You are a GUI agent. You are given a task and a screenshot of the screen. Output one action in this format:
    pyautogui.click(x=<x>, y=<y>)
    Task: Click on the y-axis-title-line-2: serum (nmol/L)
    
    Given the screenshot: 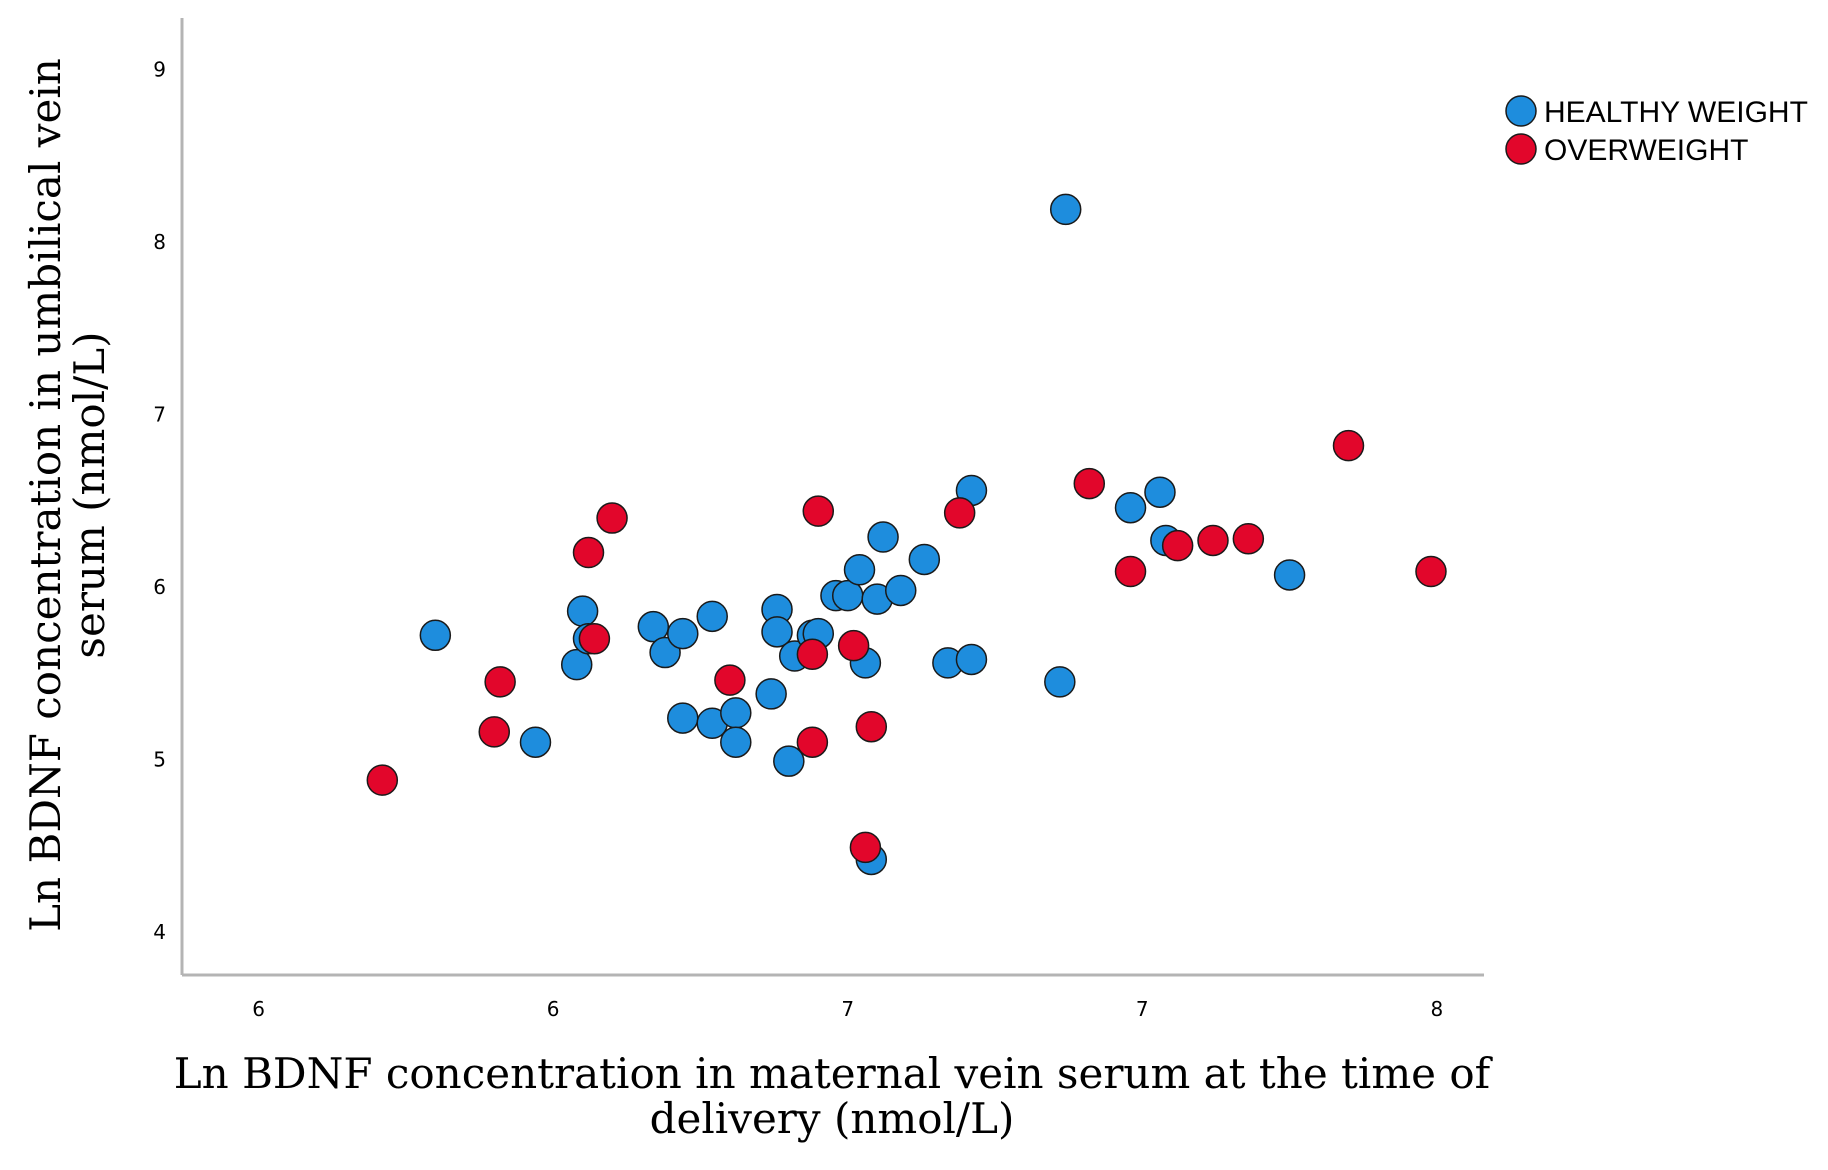 What is the action you would take?
    pyautogui.click(x=89, y=494)
    